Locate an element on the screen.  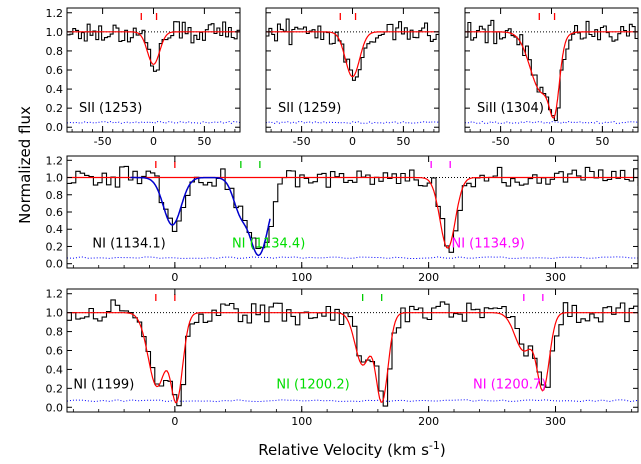
panel-top-left: 0.0 0.2 0.4 0.6 0.8 1.0 1.2 -50 0 50 SII (1253) is located at coordinates (143, 77).